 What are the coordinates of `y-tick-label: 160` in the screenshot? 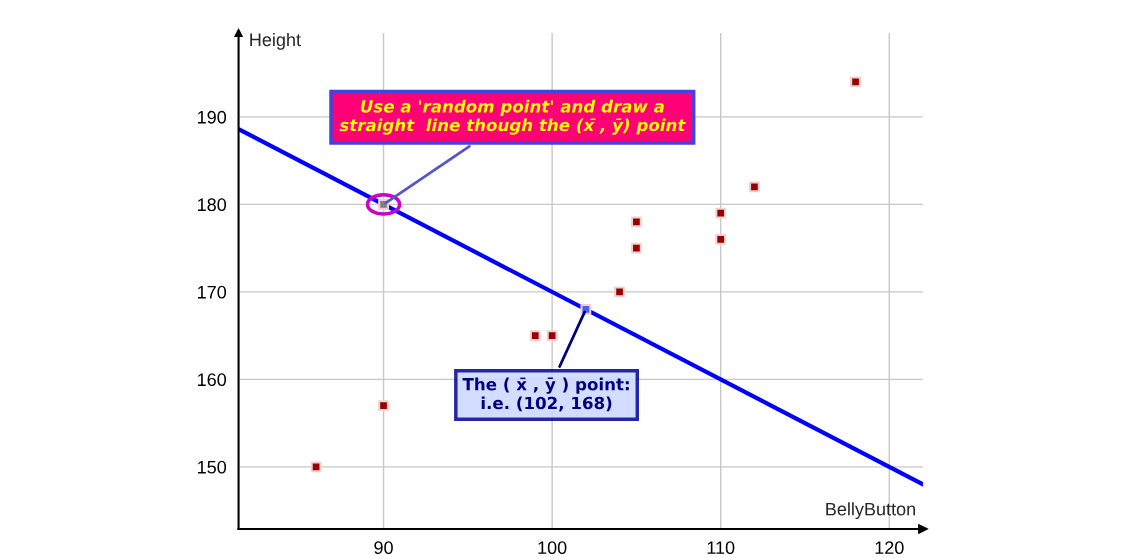 It's located at (212, 380).